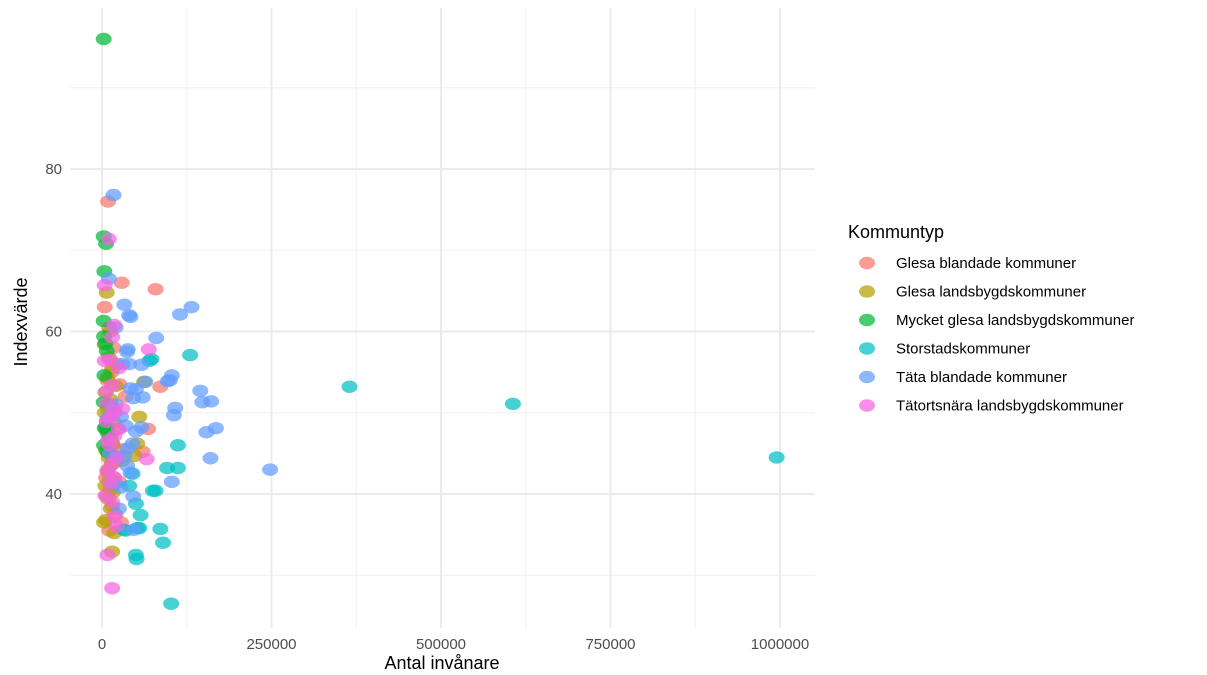  What do you see at coordinates (610, 644) in the screenshot?
I see `x-tick-label: 750000` at bounding box center [610, 644].